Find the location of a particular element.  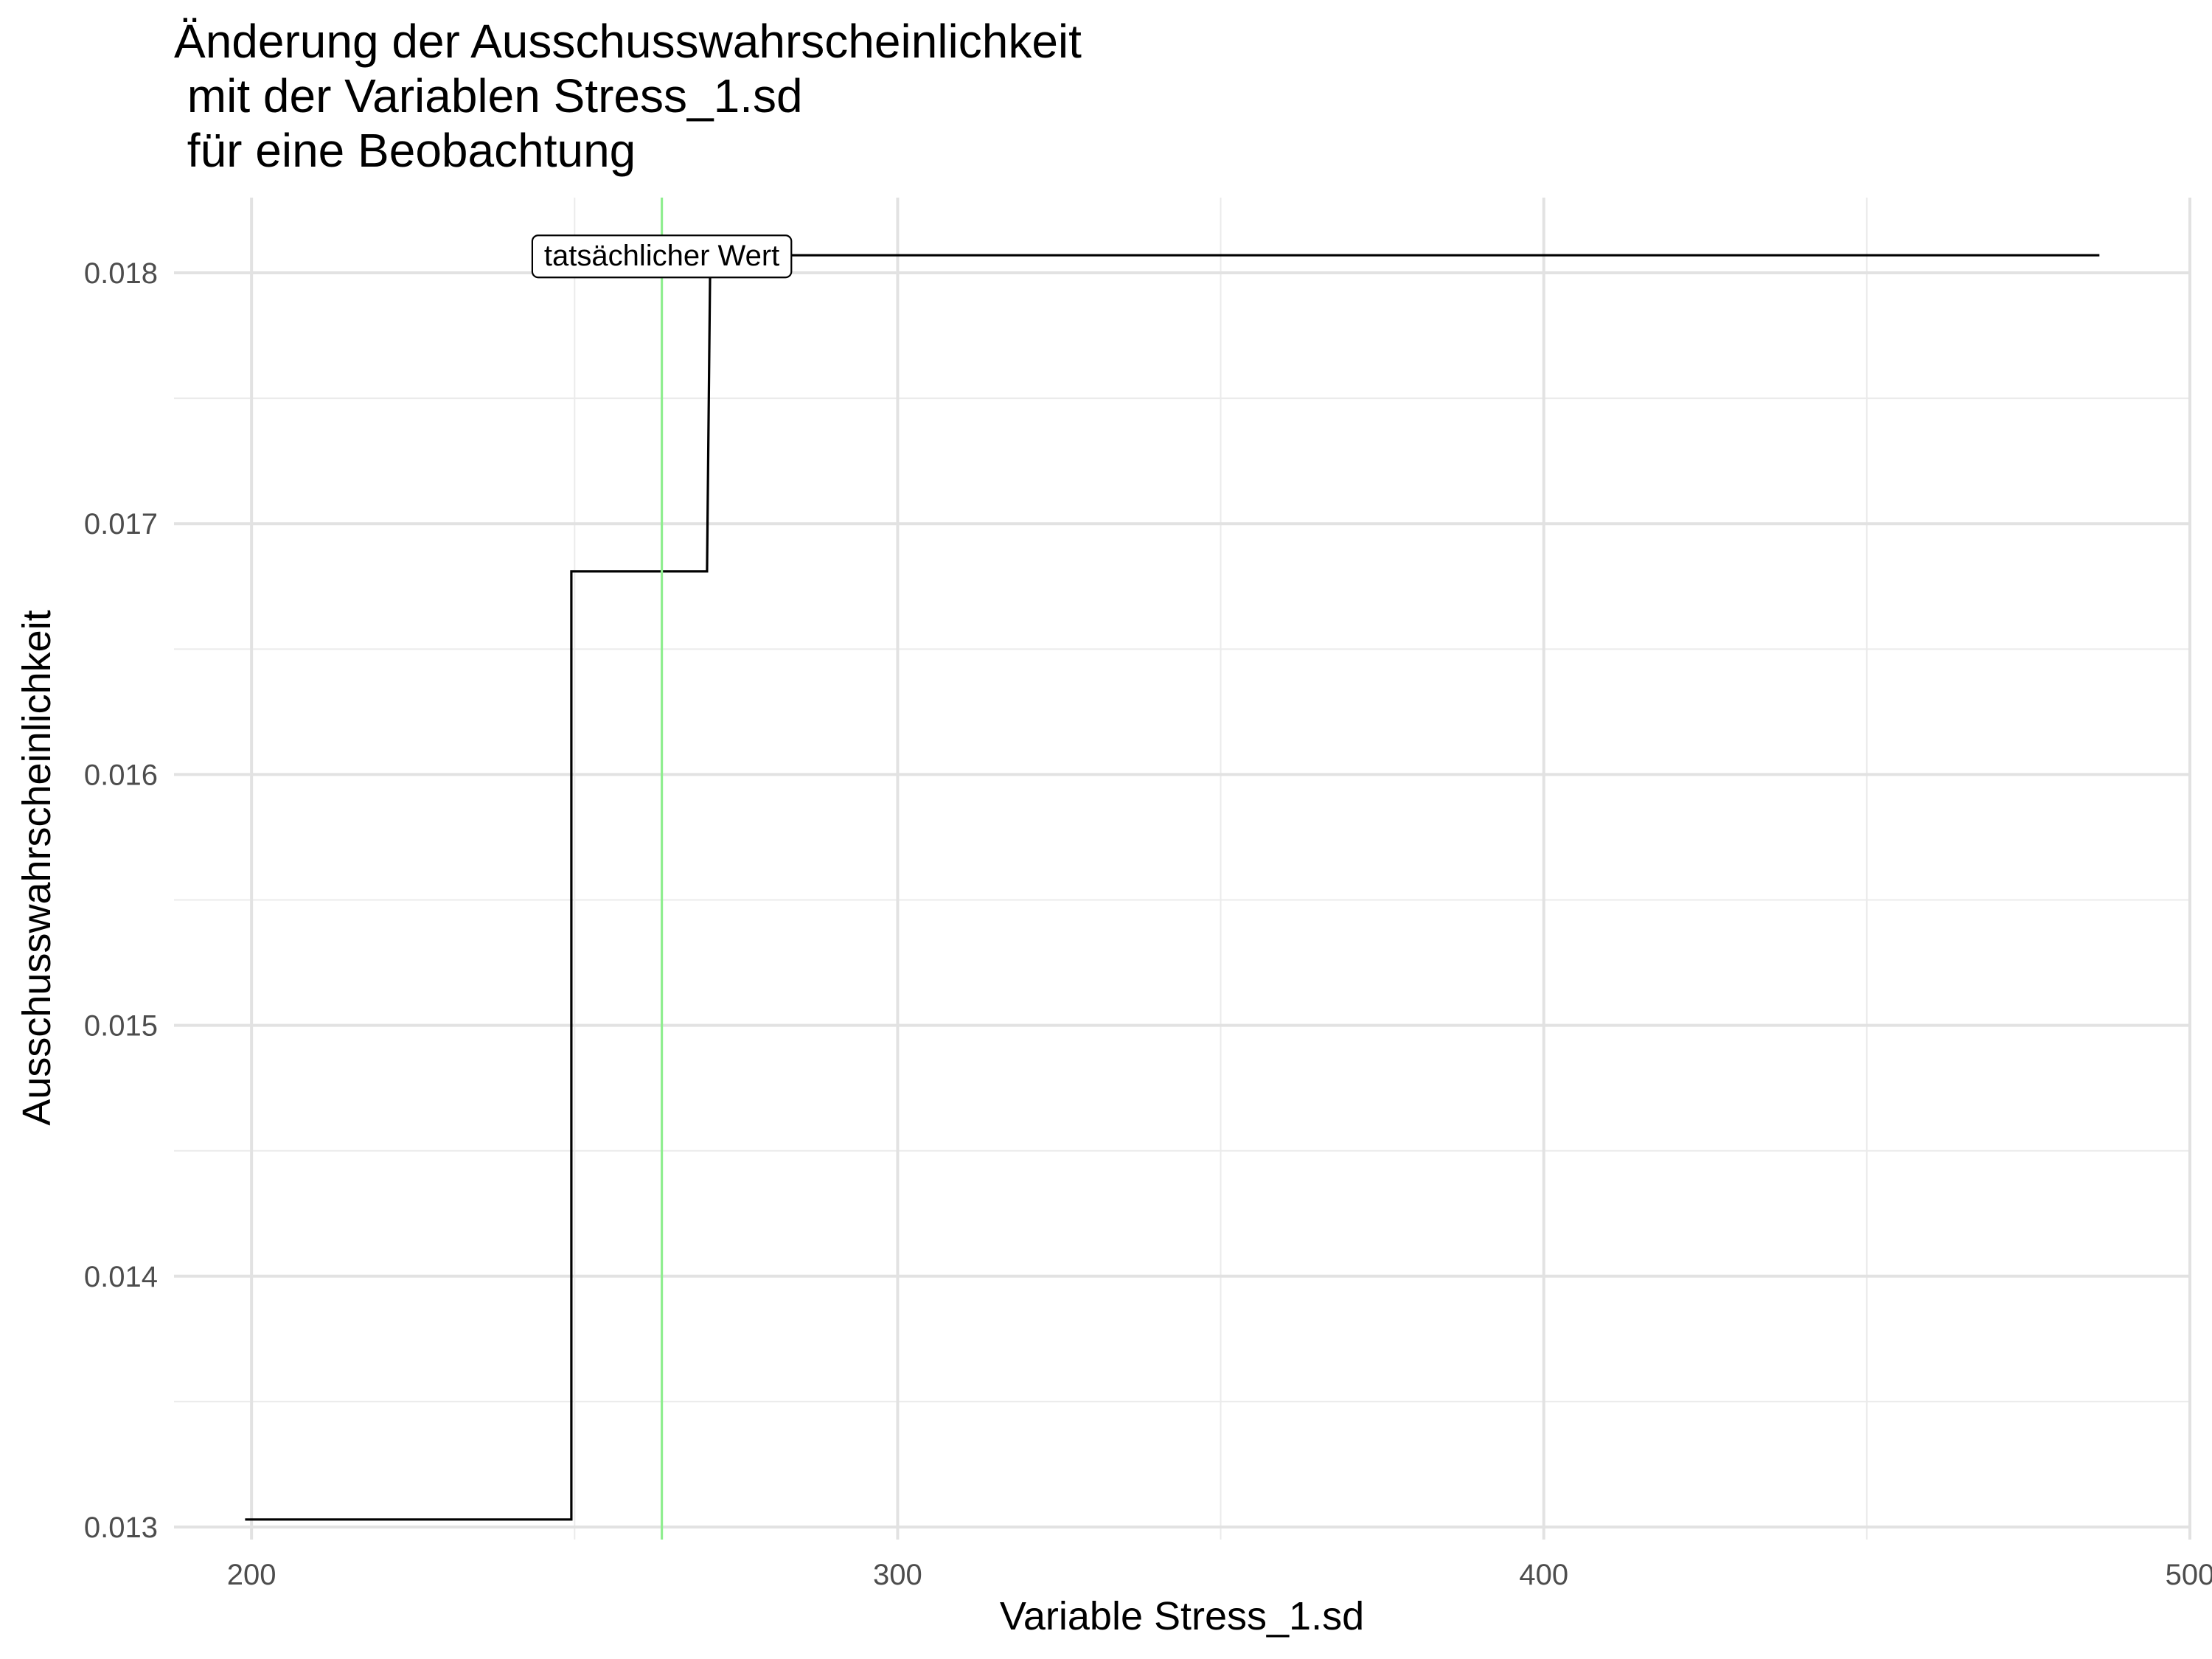

y-tick-label-5: 0.018 is located at coordinates (121, 273).